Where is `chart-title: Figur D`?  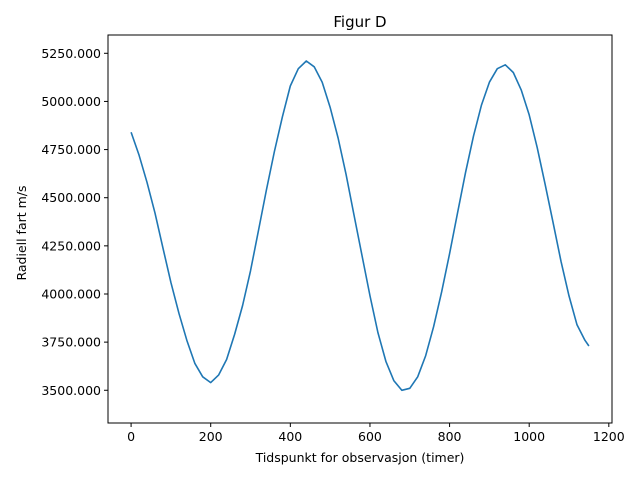
chart-title: Figur D is located at coordinates (359, 22).